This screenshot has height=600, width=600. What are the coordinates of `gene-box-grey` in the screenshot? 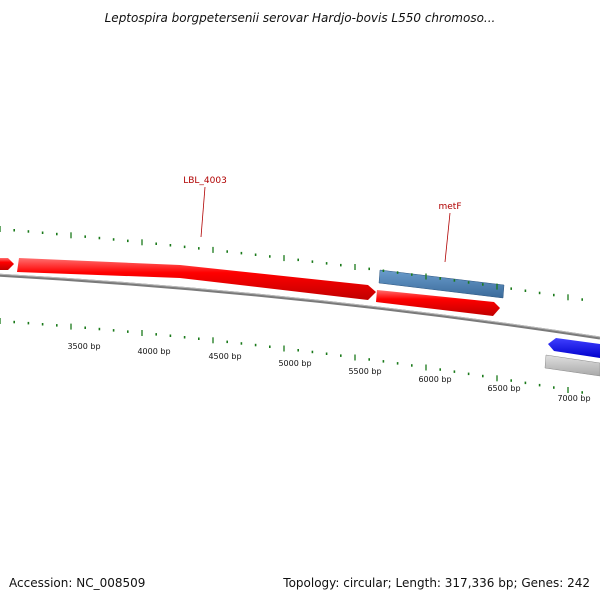 It's located at (572, 365).